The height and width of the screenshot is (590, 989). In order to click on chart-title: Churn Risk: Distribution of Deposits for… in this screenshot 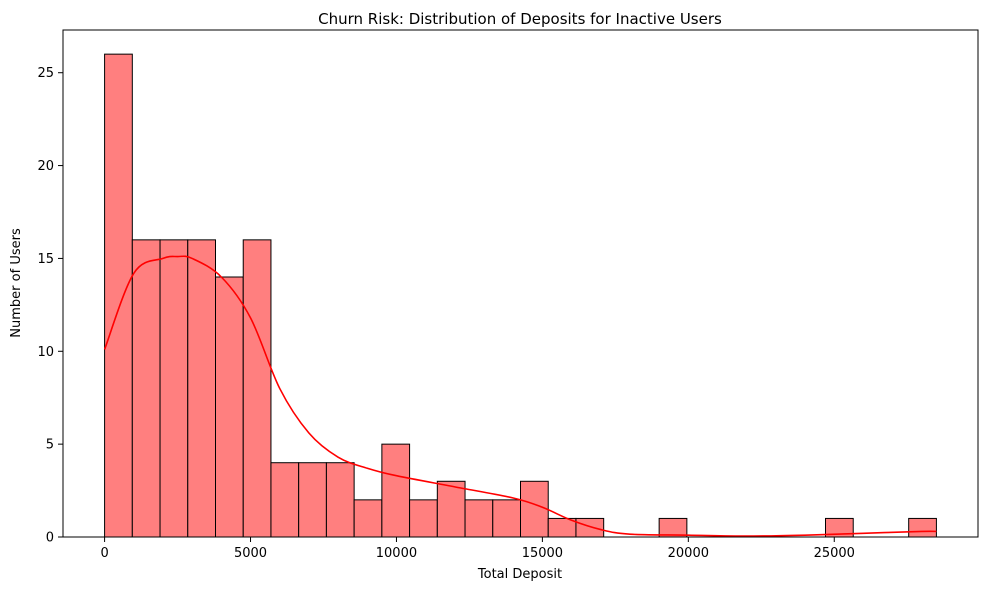, I will do `click(520, 19)`.